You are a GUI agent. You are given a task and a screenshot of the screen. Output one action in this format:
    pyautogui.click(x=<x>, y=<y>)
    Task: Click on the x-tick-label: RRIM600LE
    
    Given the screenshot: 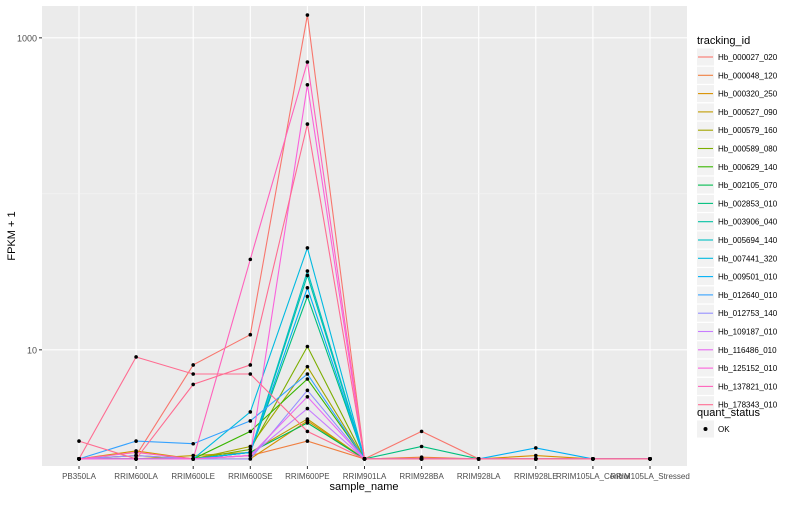 What is the action you would take?
    pyautogui.click(x=193, y=476)
    